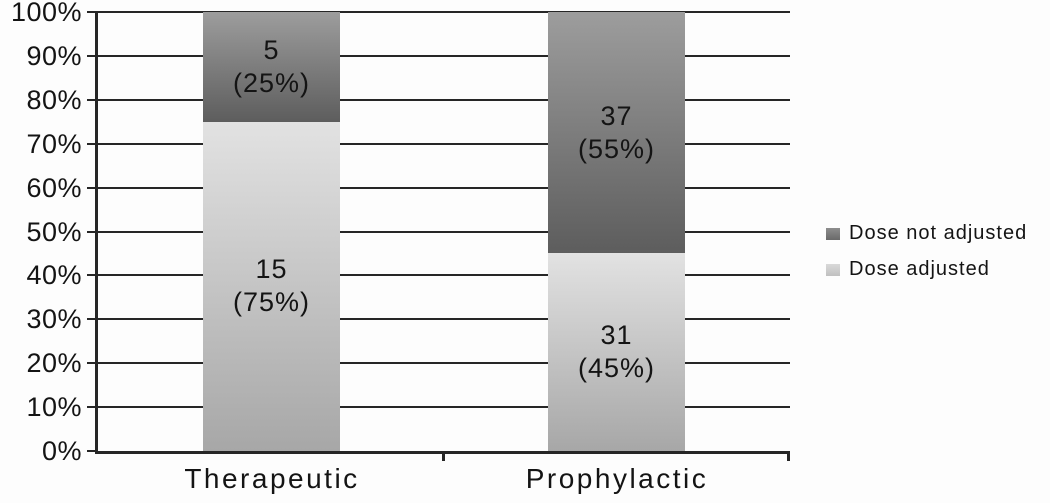 This screenshot has width=1050, height=503. Describe the element at coordinates (616, 352) in the screenshot. I see `segment-prophylactic-dose-adjusted: 31 (45%)` at that location.